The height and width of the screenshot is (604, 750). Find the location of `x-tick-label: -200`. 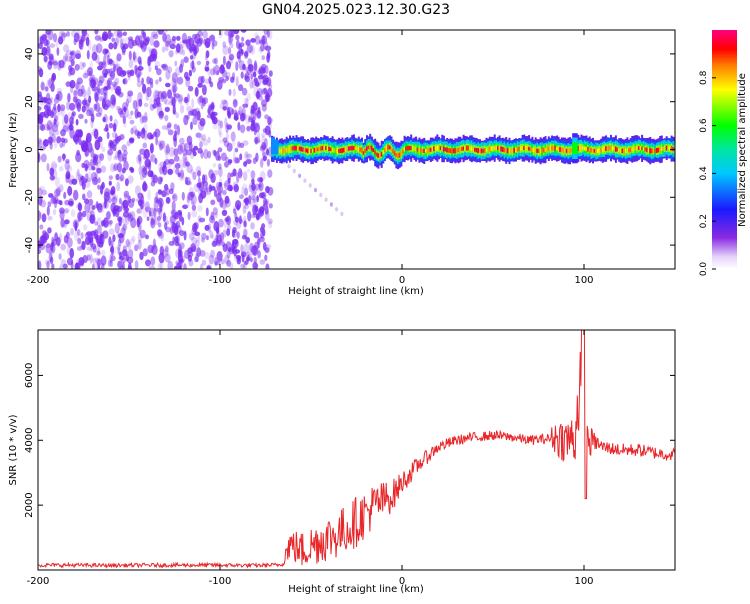

x-tick-label: -200 is located at coordinates (38, 280).